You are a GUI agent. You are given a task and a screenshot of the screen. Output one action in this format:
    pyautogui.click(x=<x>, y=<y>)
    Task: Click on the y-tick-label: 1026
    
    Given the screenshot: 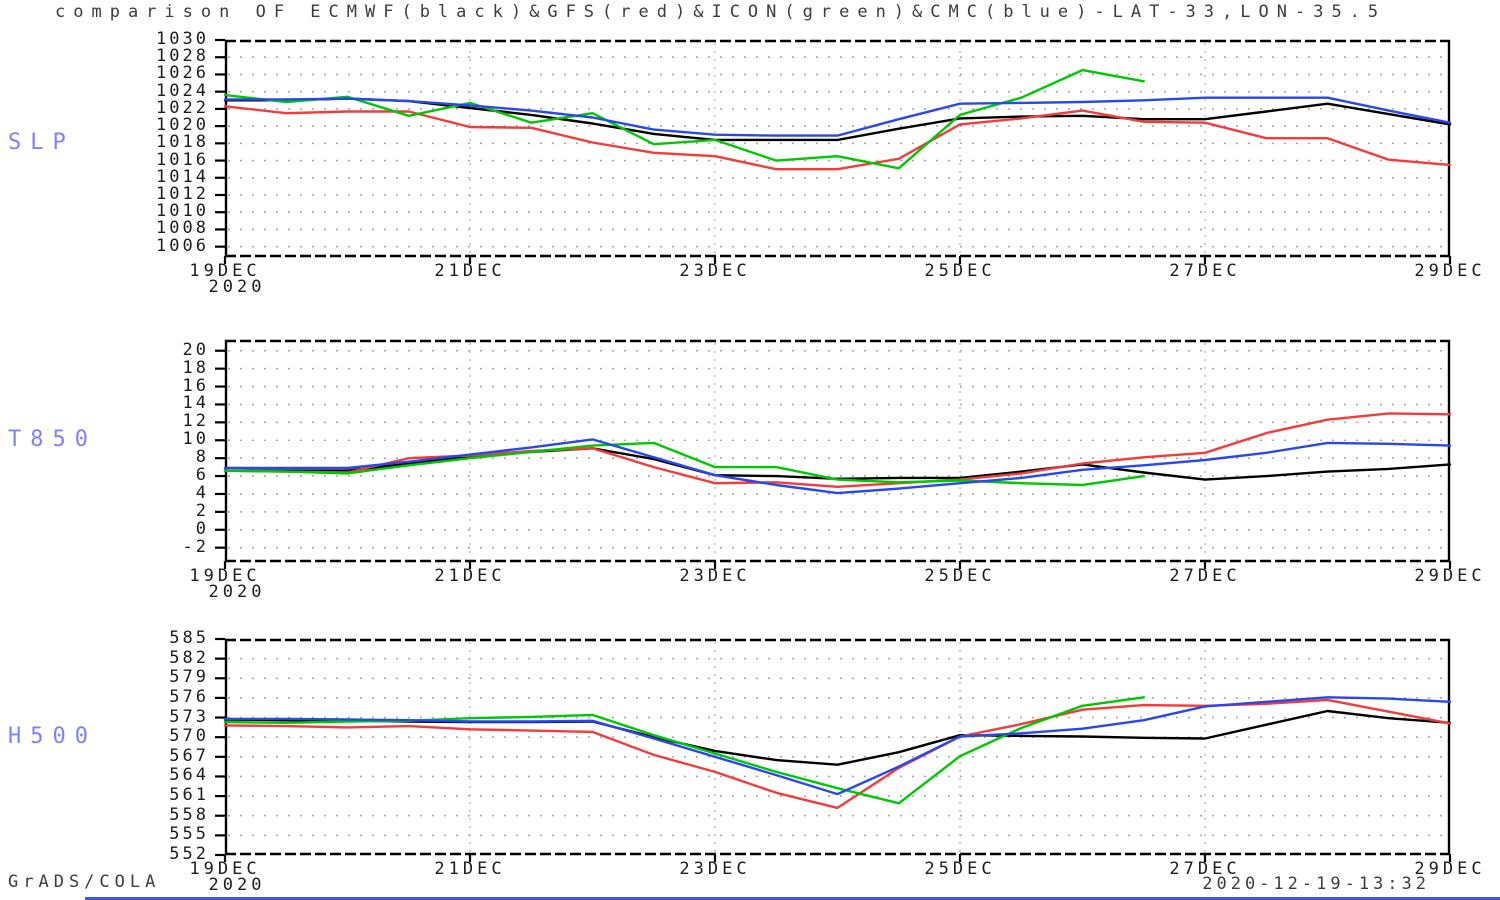 What is the action you would take?
    pyautogui.click(x=182, y=73)
    